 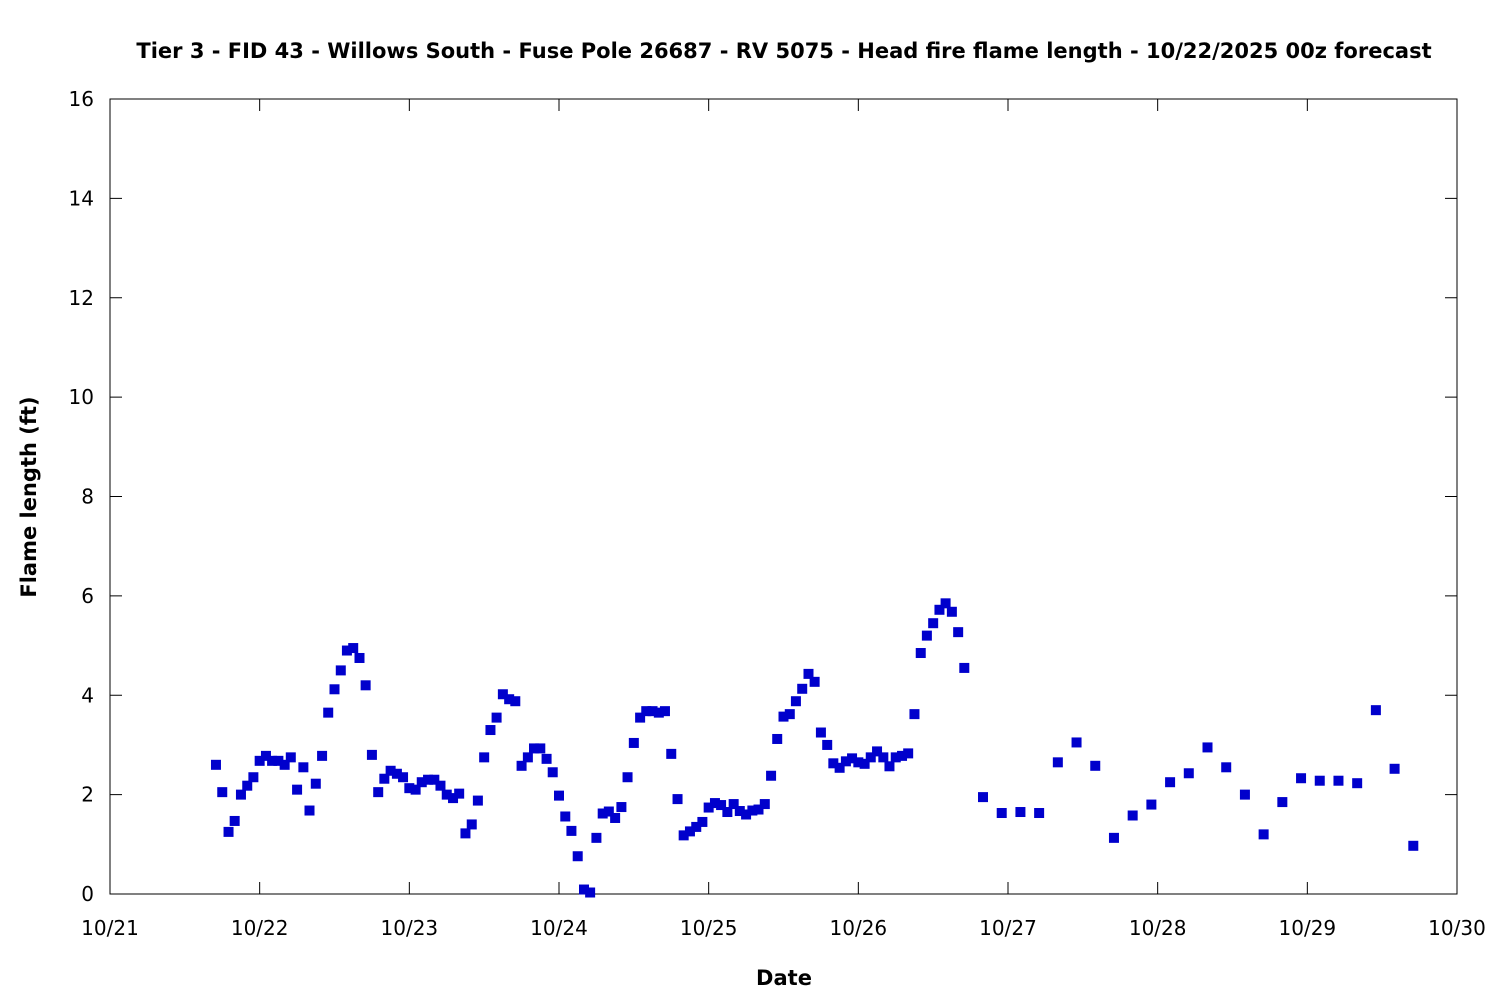 I want to click on y-tick-label: 12, so click(x=81, y=298).